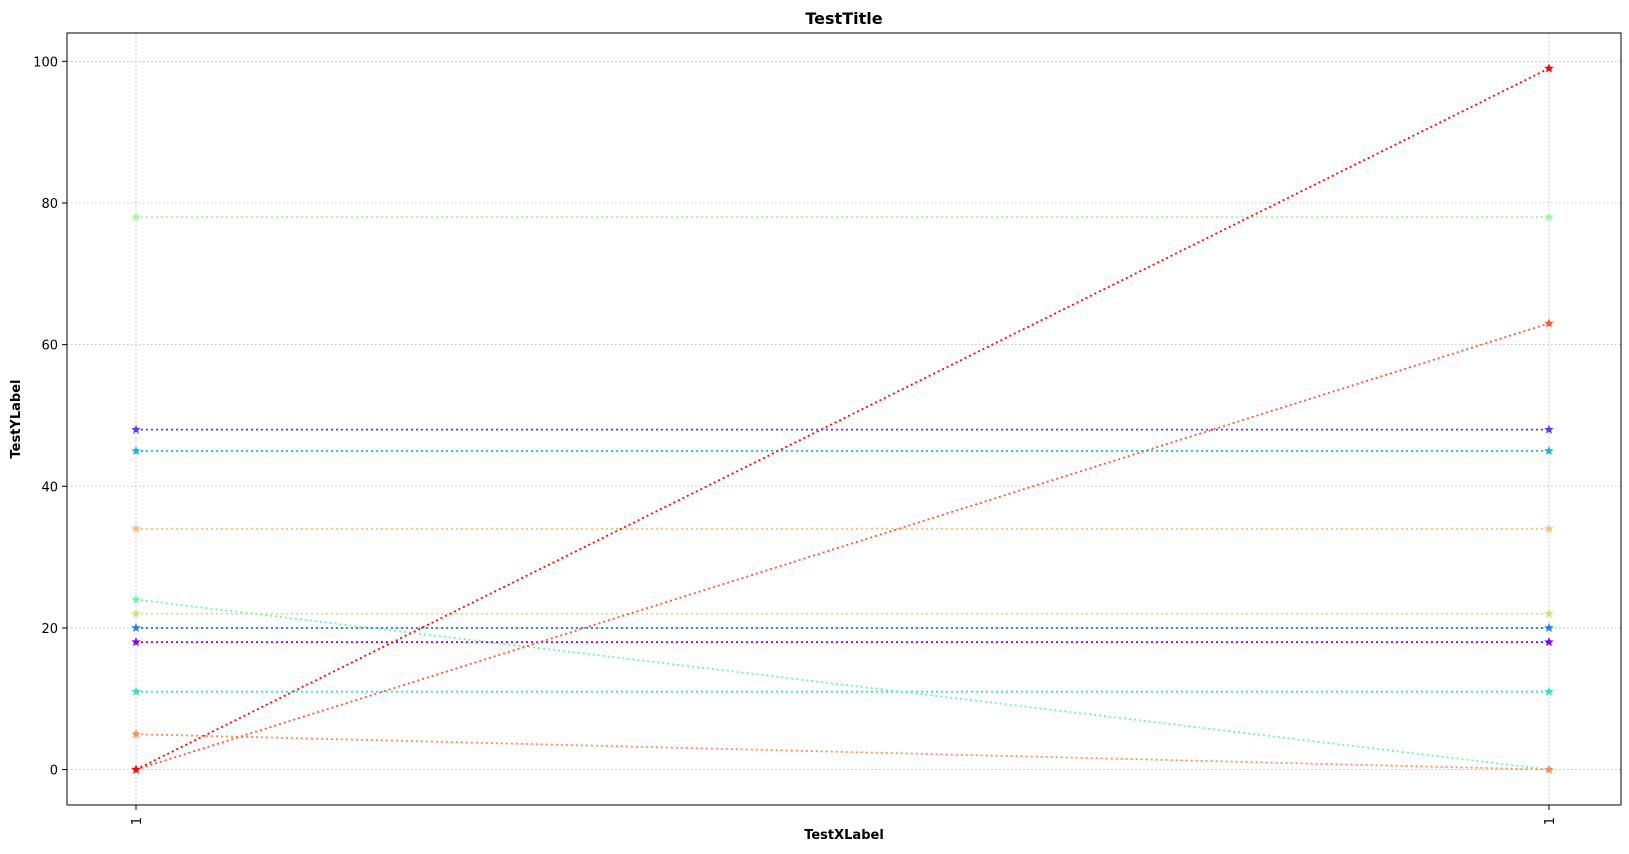 The width and height of the screenshot is (1629, 854). I want to click on y-axis-label: TestYLabel, so click(16, 419).